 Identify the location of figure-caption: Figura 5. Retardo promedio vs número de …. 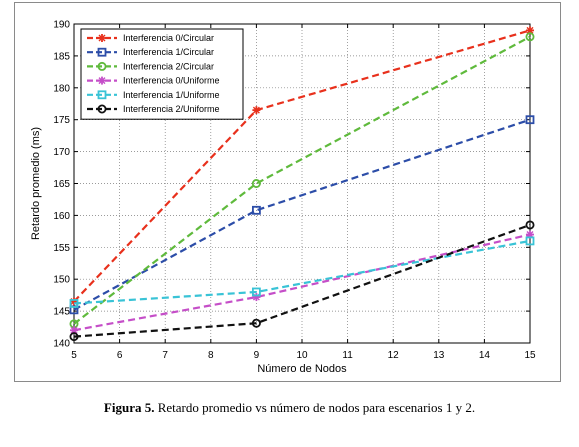
(289, 408).